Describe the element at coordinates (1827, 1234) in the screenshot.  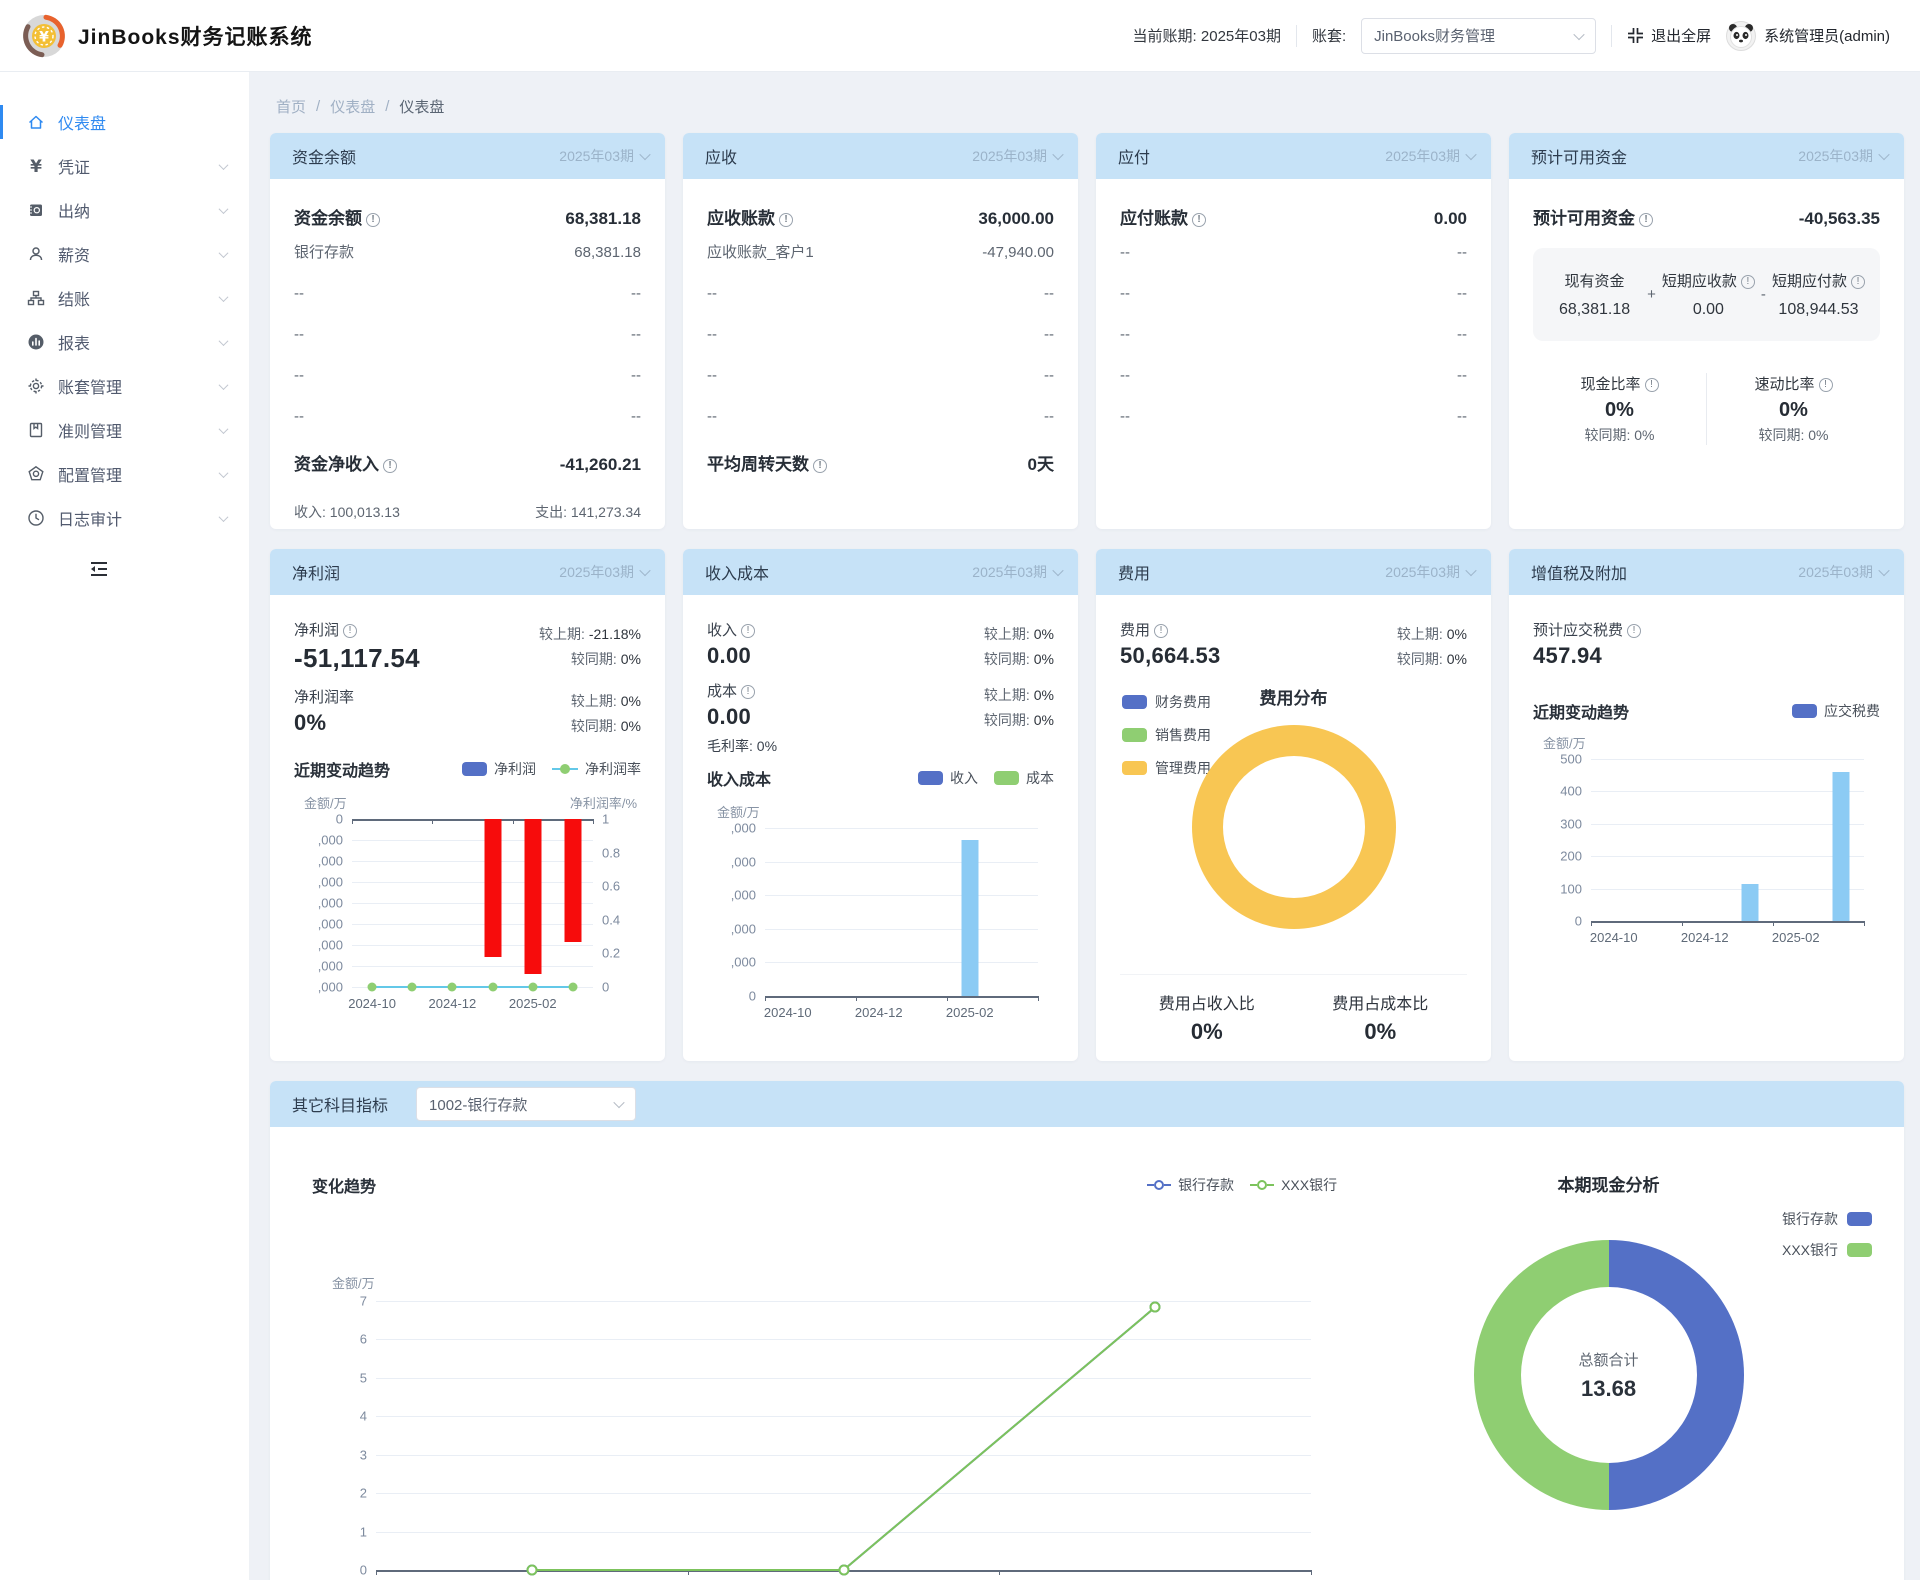
I see `cash-legend: 银行存款 XXX银行` at that location.